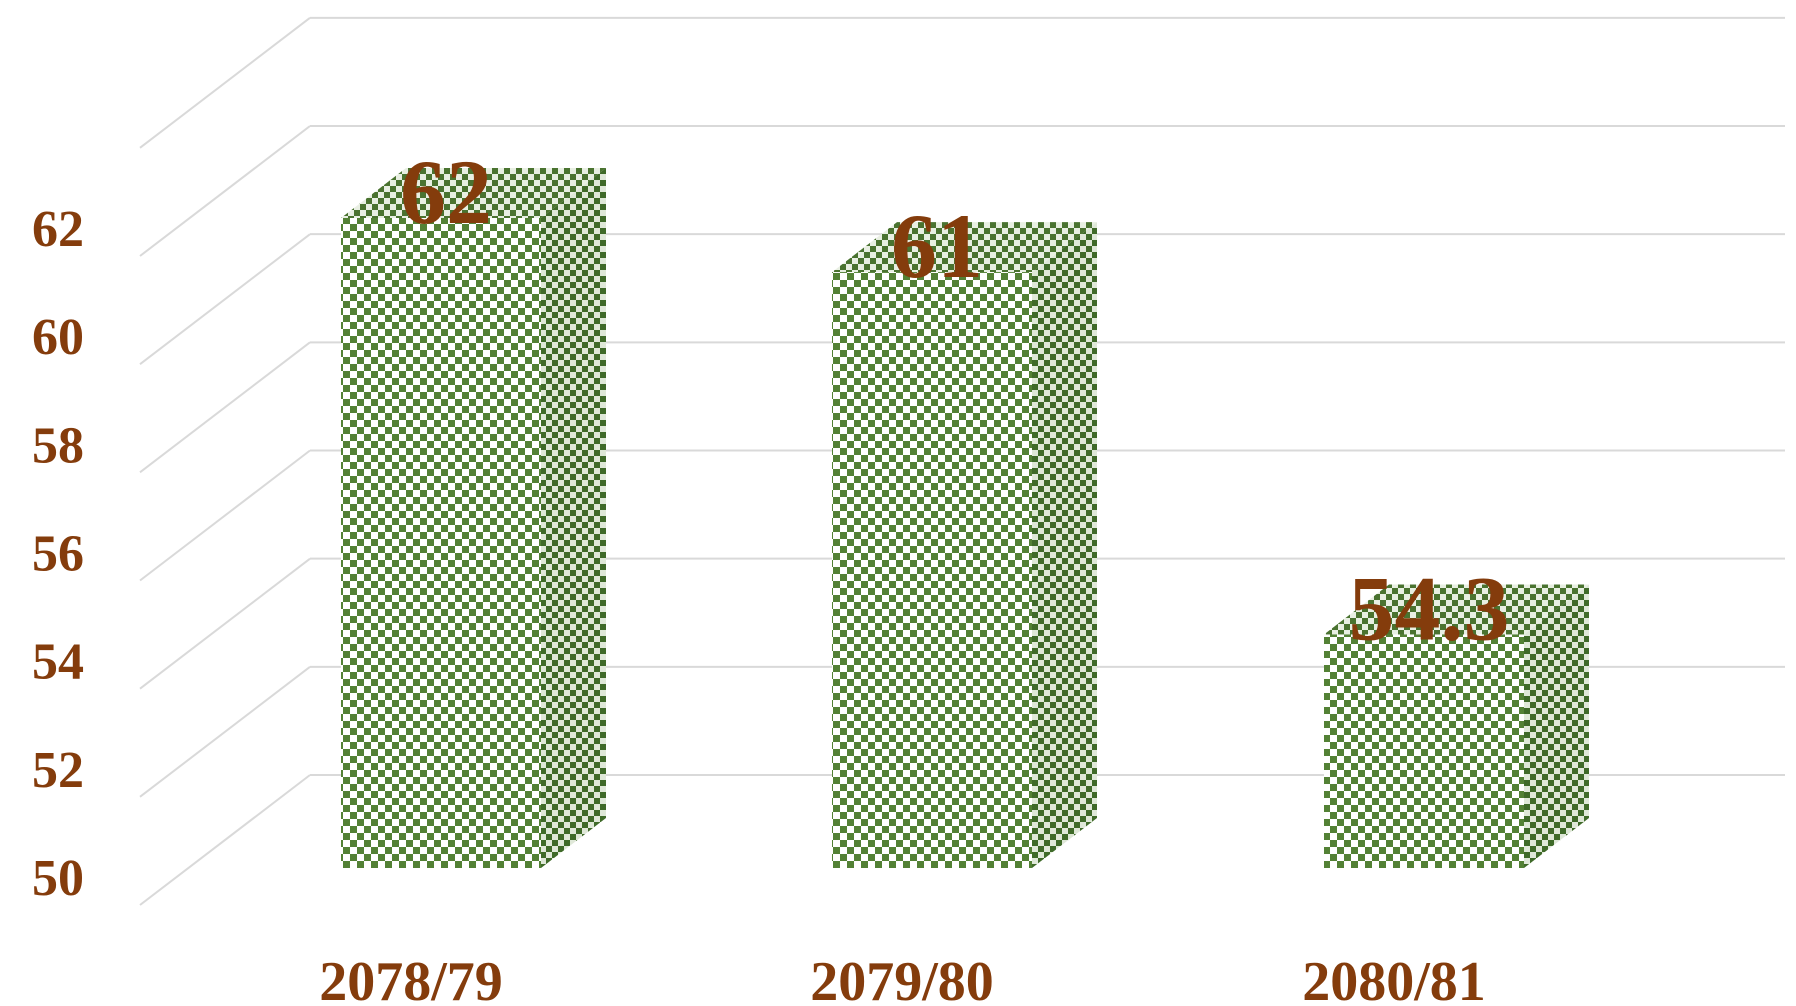 This screenshot has height=1006, width=1796. I want to click on y-axis: 50 52 54 56 58 60 62, so click(58, 554).